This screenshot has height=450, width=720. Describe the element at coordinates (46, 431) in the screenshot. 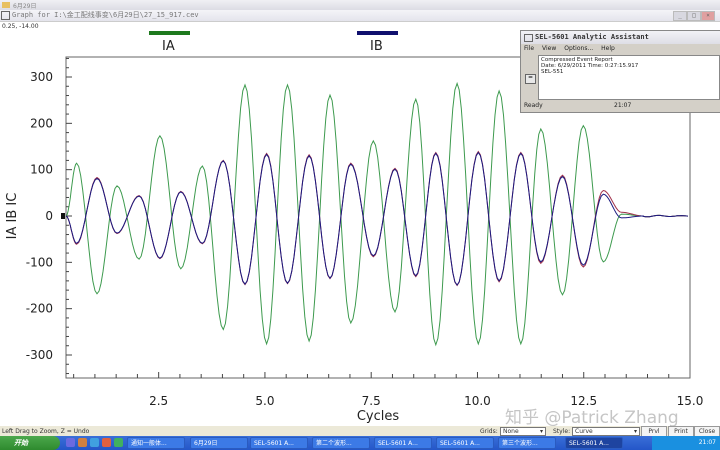

I see `hint-text: Left Drag to Zoom, Z = Undo` at that location.